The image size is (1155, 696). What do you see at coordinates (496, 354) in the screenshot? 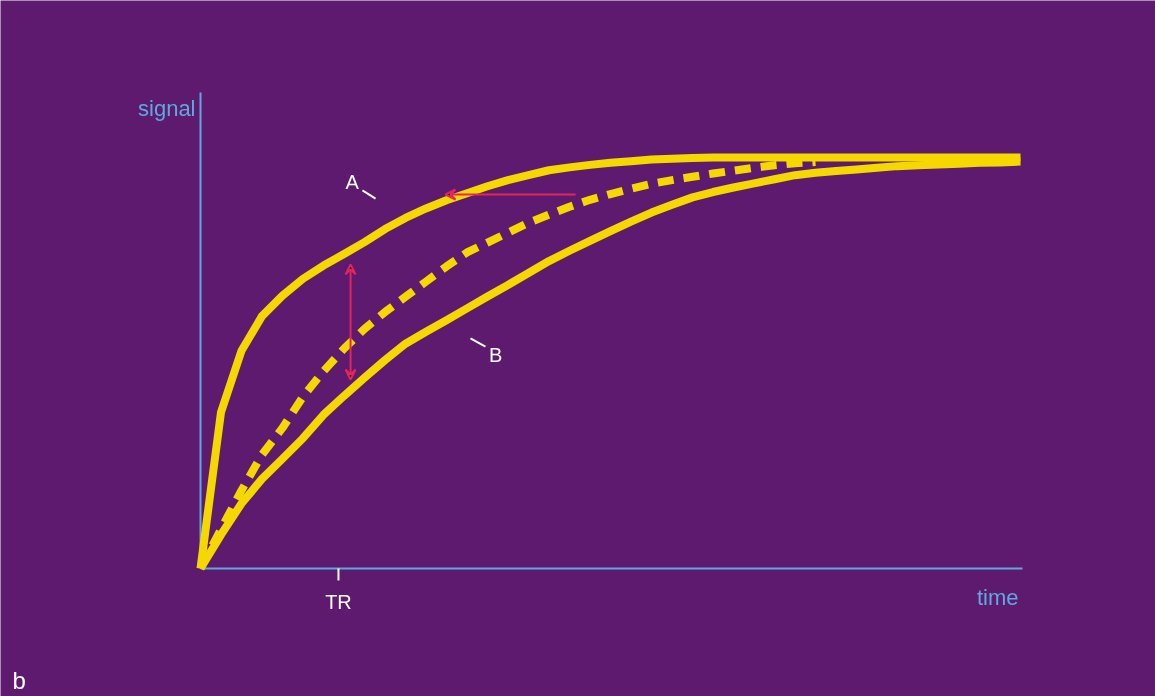
I see `annotation: B` at bounding box center [496, 354].